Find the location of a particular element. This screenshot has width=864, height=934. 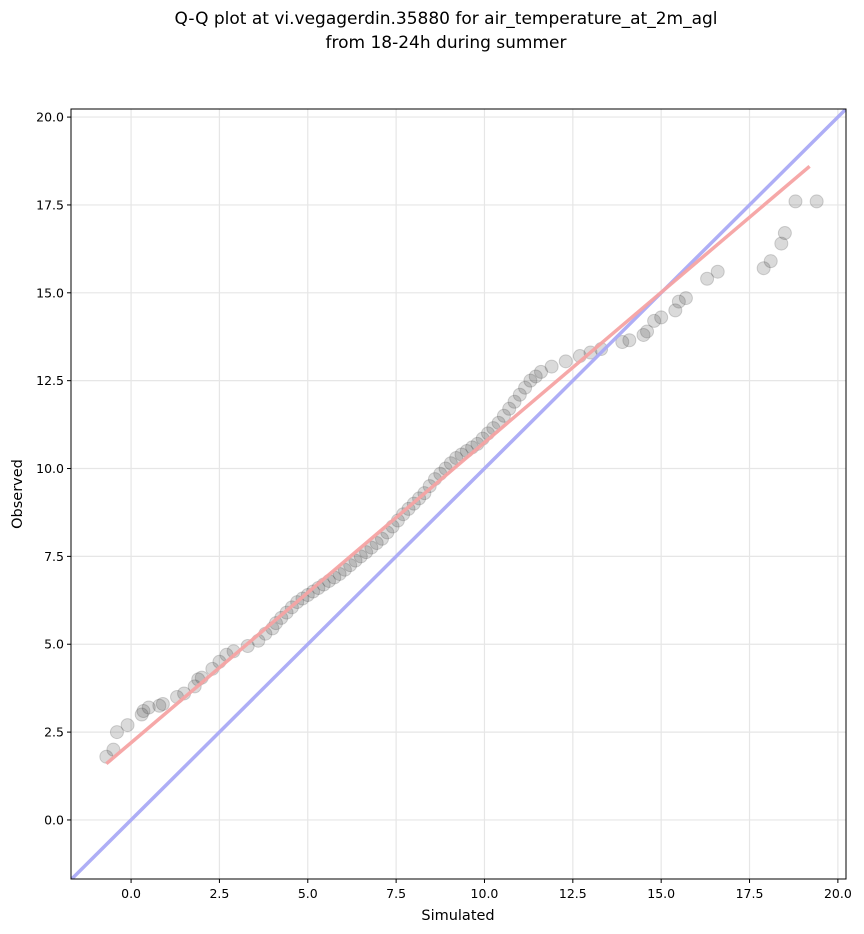

chart-title: from 18-24h during summer is located at coordinates (446, 43).